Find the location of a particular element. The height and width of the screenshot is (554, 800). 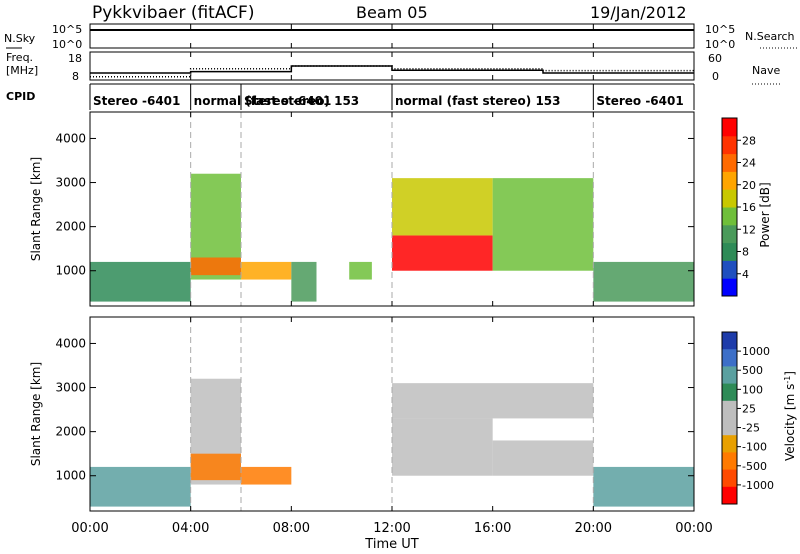

colorbar-tick-label: 500 is located at coordinates (752, 370).